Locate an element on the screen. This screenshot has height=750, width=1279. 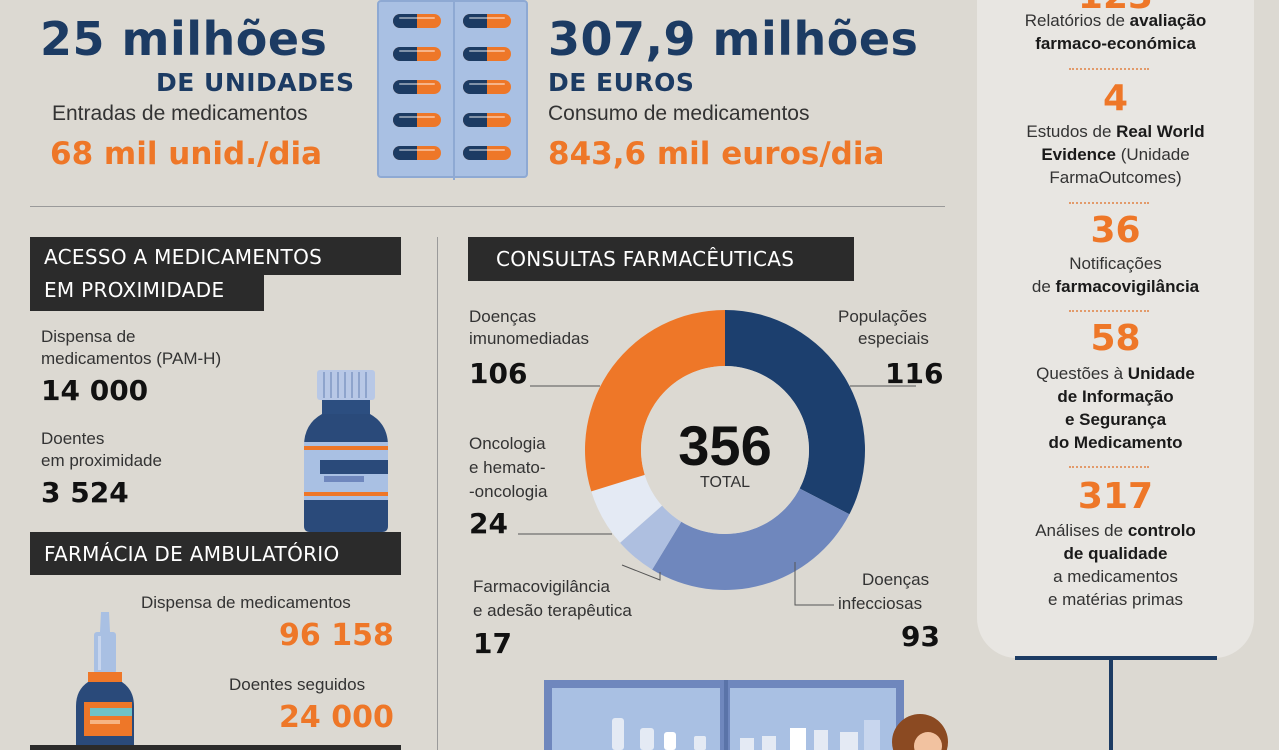
euros-rate: 843,6 mil euros/dia is located at coordinates (716, 154).